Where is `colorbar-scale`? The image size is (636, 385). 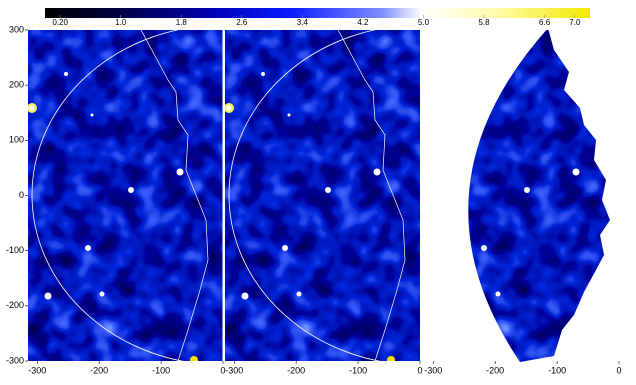
colorbar-scale is located at coordinates (317, 13).